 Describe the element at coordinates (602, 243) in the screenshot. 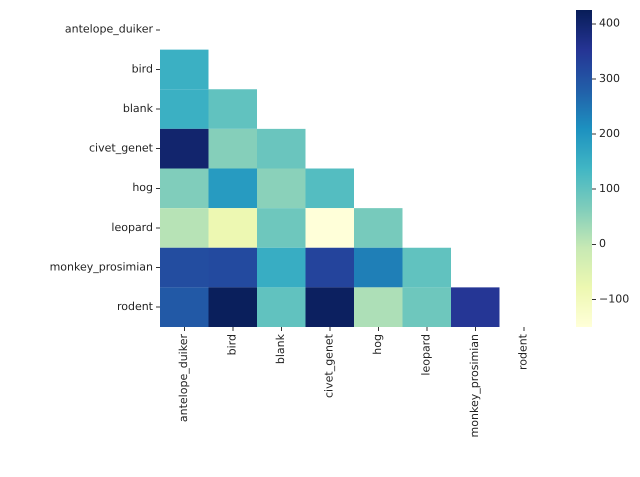

I see `color-bar-label: 0` at that location.